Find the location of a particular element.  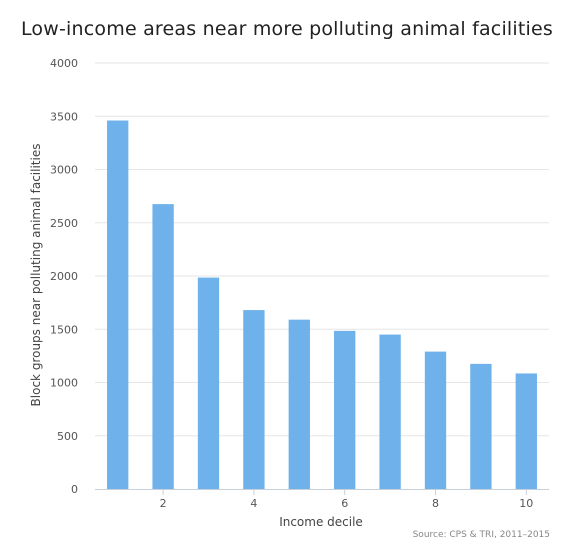

source-credit: Source: CPS & TRI, 2011–2015 is located at coordinates (481, 535).